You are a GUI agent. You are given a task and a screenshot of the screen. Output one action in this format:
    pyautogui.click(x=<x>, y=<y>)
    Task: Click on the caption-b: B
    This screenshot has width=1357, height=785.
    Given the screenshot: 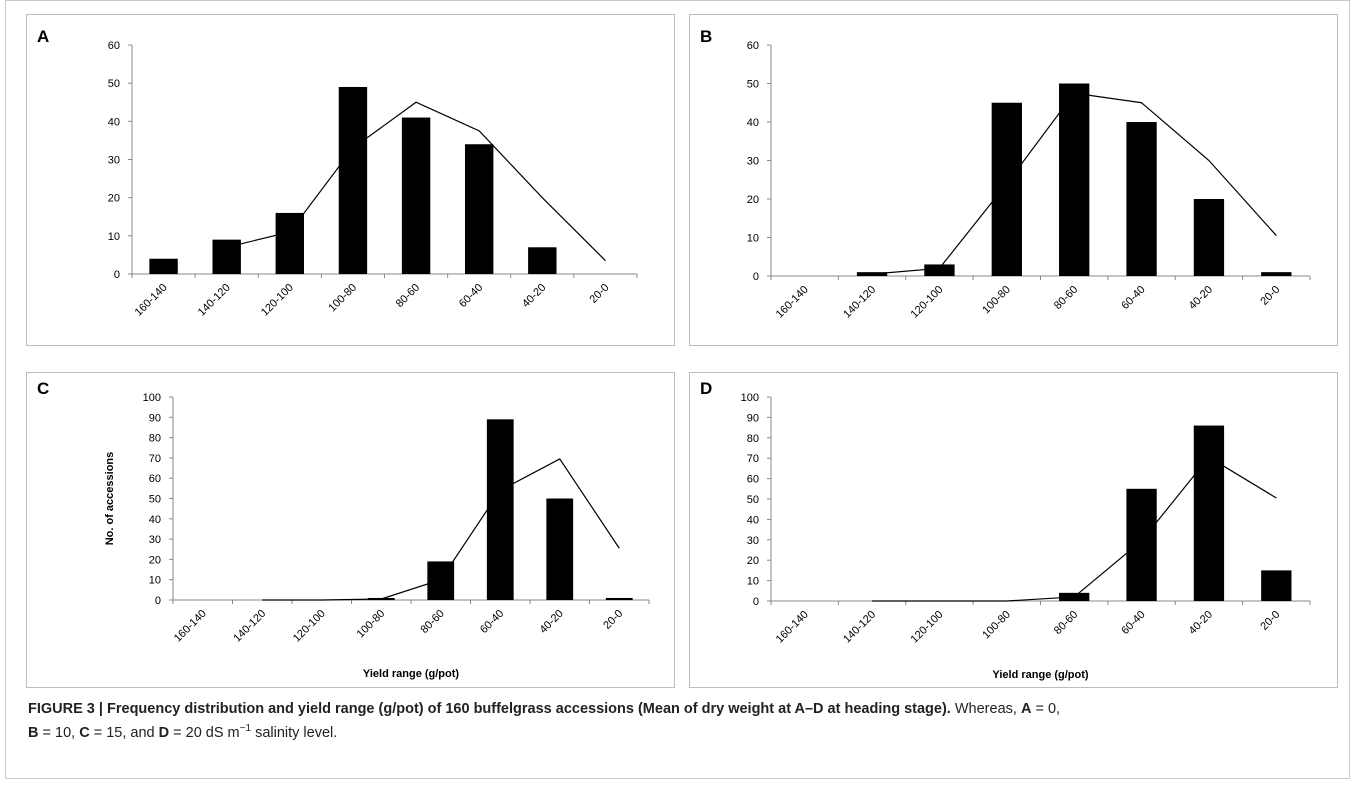 What is the action you would take?
    pyautogui.click(x=33, y=732)
    